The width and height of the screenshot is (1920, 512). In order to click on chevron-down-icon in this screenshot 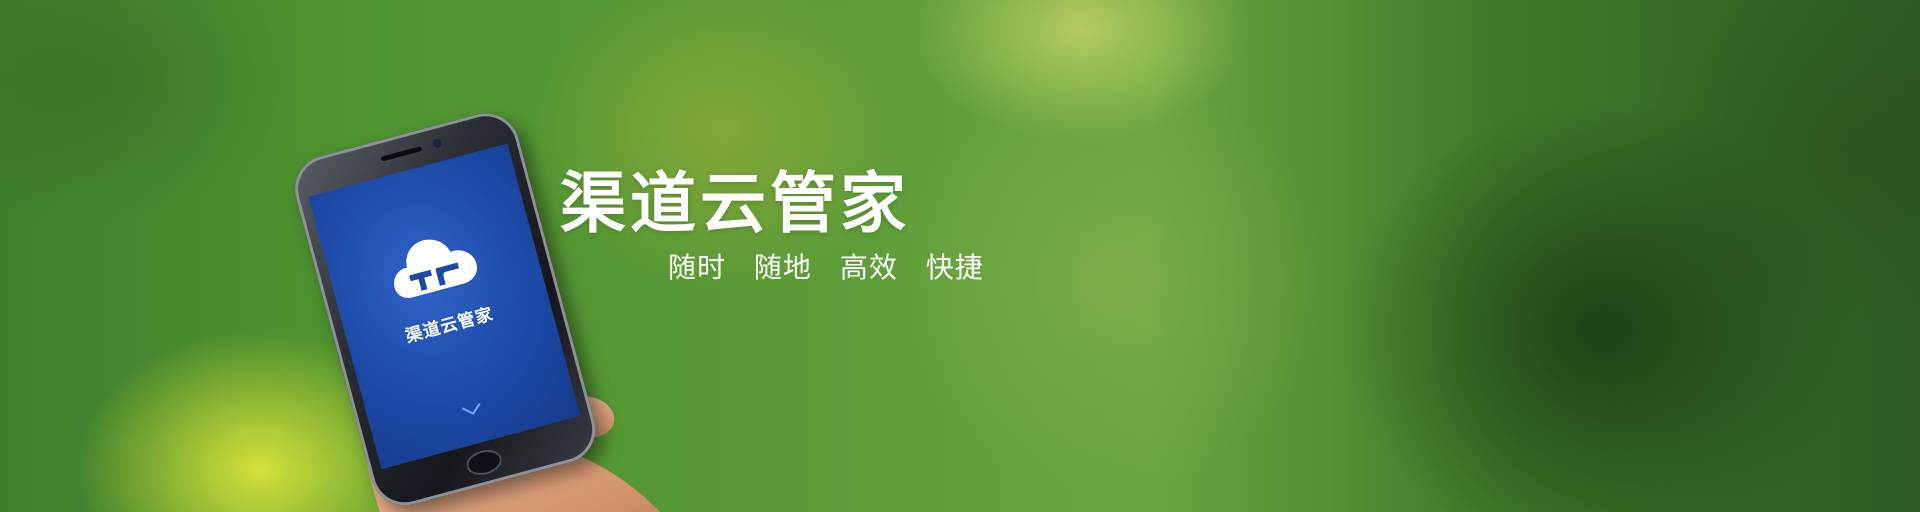, I will do `click(471, 409)`.